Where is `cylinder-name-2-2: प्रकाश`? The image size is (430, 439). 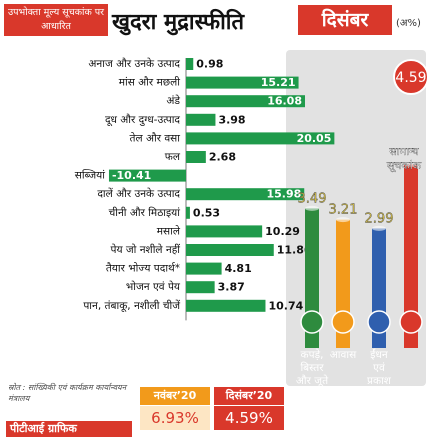 cylinder-name-2-2: प्रकाश is located at coordinates (379, 381).